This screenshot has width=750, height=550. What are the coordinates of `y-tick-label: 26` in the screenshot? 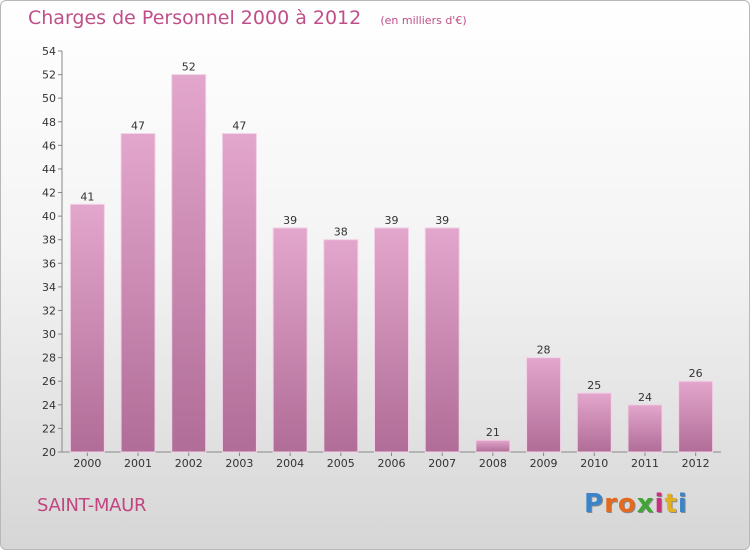 It's located at (49, 381).